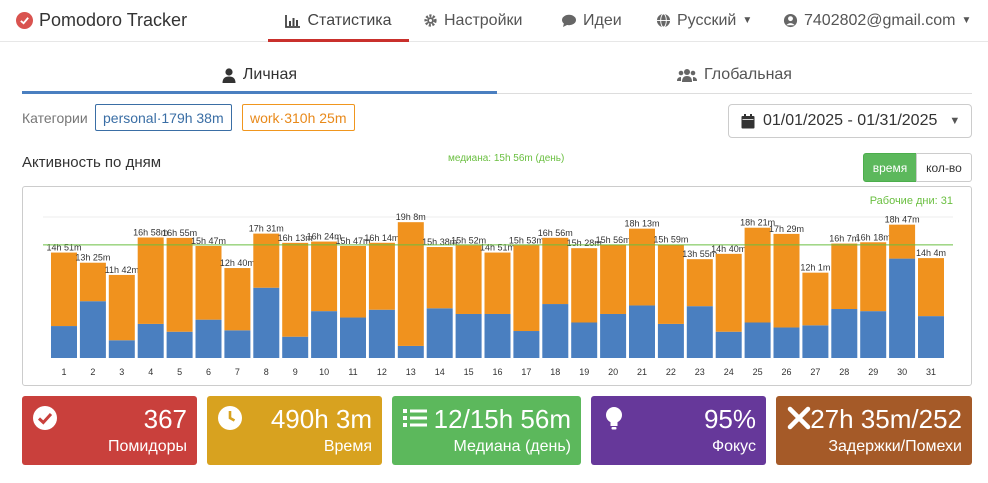 Image resolution: width=988 pixels, height=483 pixels. What do you see at coordinates (295, 238) in the screenshot?
I see `bar-data-label: 16h 13m` at bounding box center [295, 238].